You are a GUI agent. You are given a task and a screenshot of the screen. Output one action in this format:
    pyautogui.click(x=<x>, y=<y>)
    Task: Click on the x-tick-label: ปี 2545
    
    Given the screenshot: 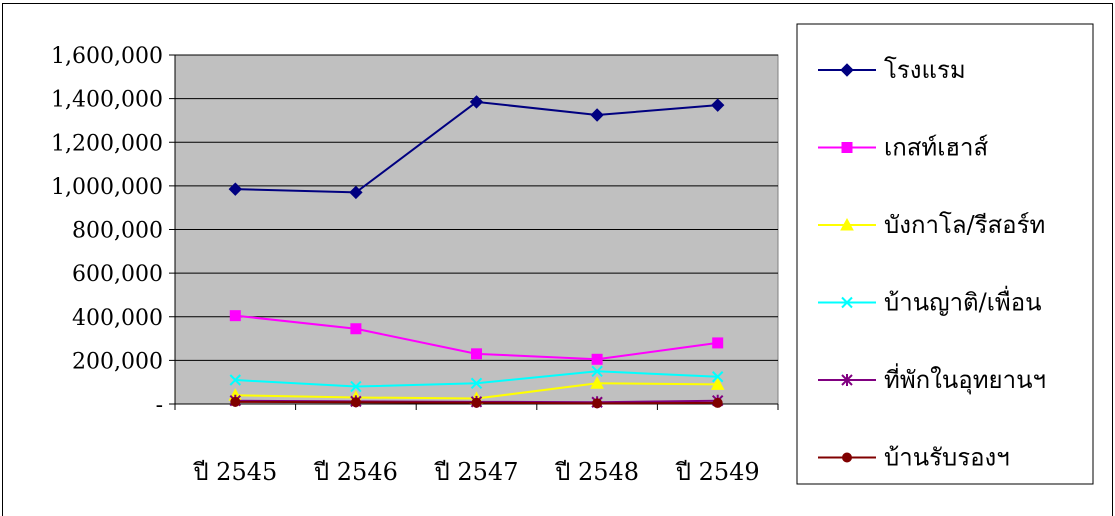 What is the action you would take?
    pyautogui.click(x=234, y=472)
    